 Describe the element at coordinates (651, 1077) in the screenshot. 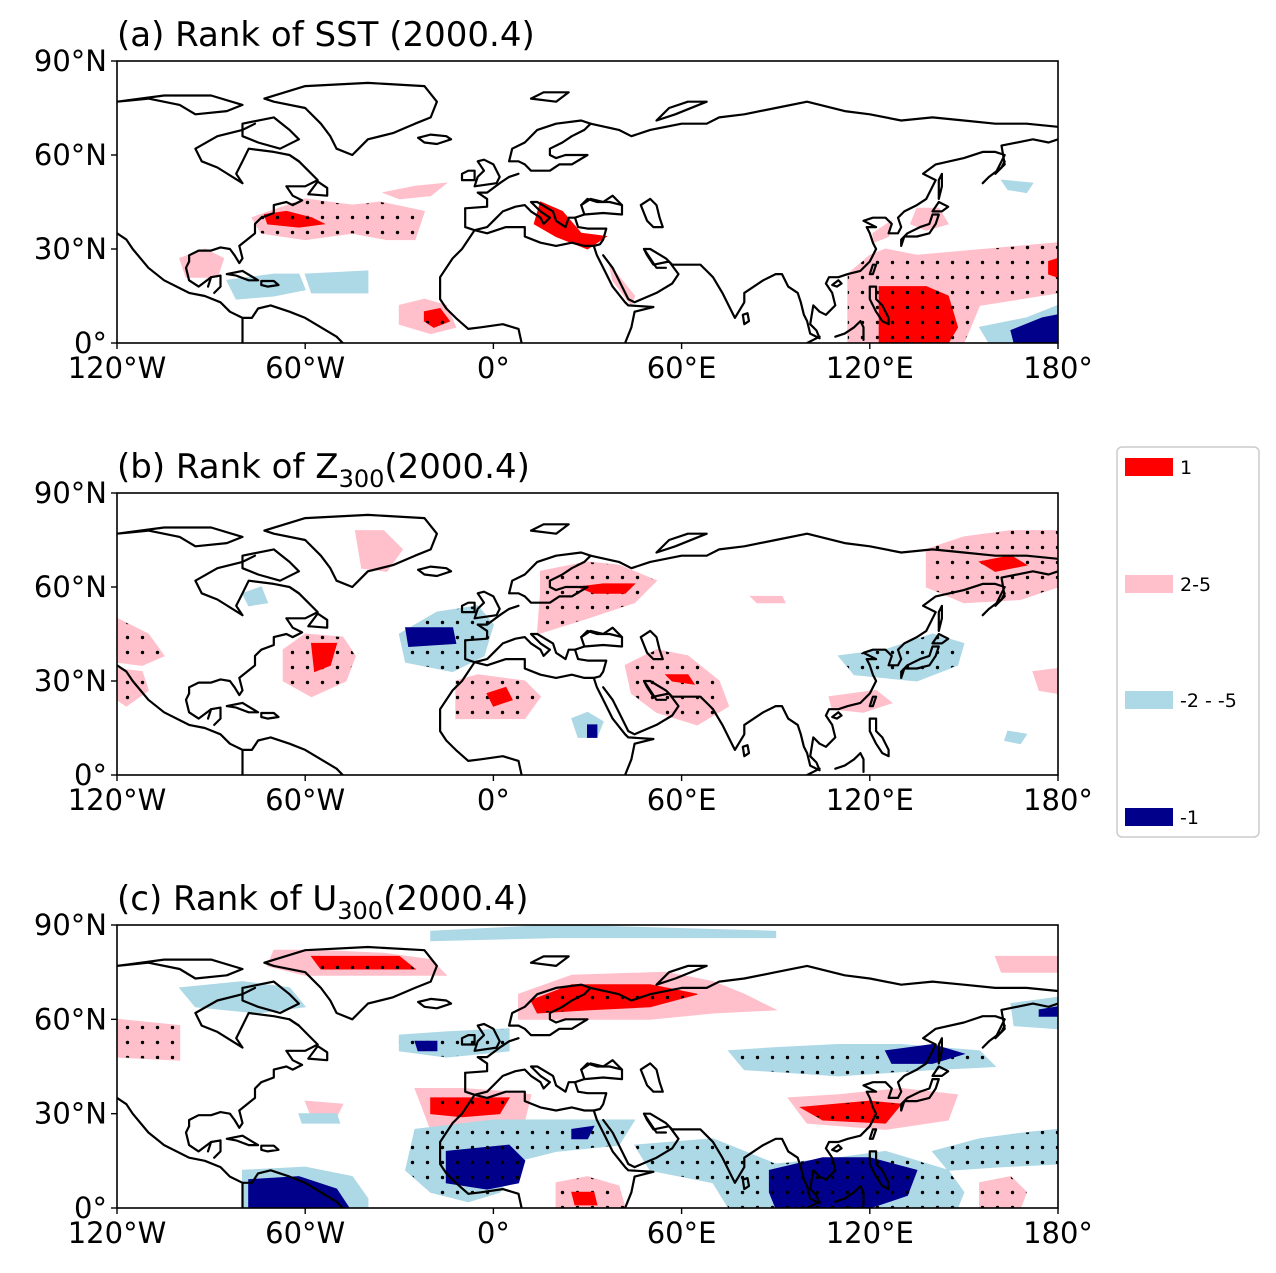

I see `coastline-caspian` at that location.